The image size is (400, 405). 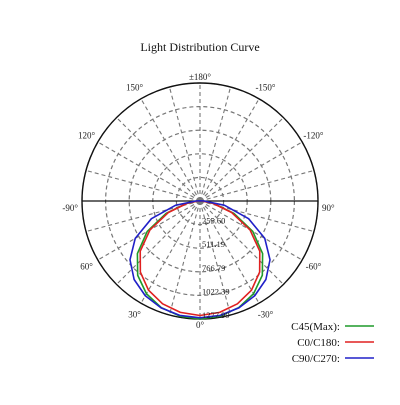 What do you see at coordinates (265, 88) in the screenshot?
I see `angle-label-7: -150°` at bounding box center [265, 88].